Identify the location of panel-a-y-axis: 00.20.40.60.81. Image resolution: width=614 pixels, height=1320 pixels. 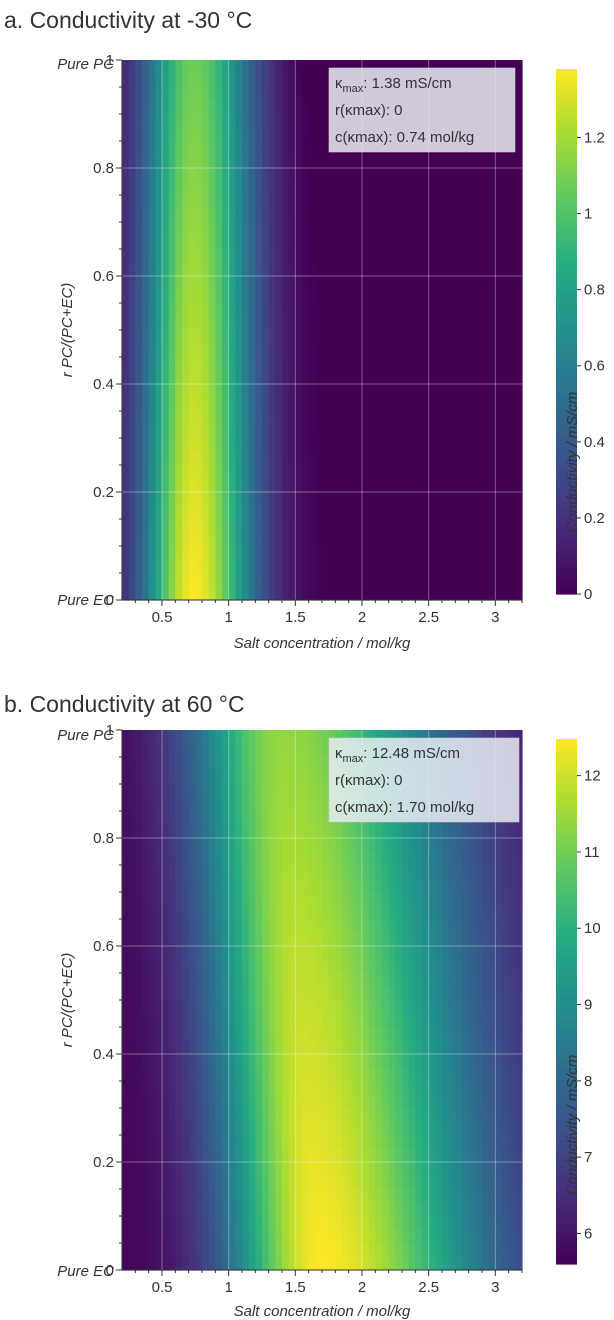
(108, 330).